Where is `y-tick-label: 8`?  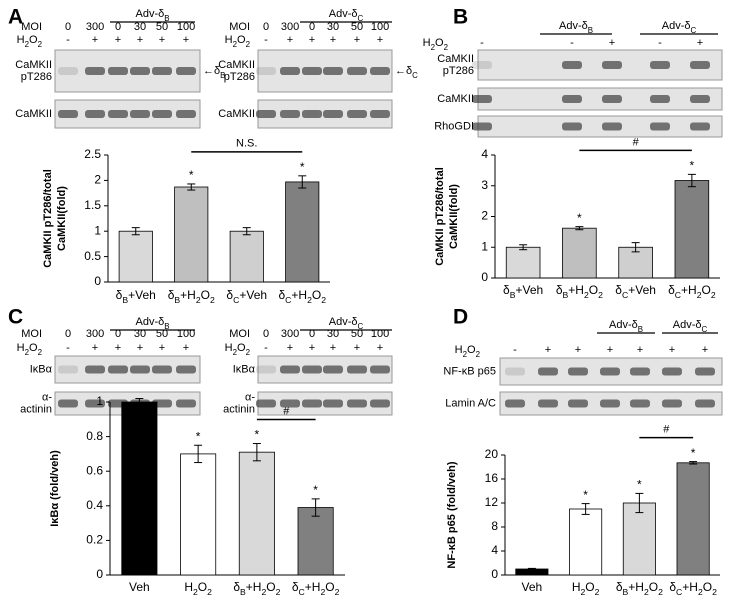
y-tick-label: 8 is located at coordinates (494, 526).